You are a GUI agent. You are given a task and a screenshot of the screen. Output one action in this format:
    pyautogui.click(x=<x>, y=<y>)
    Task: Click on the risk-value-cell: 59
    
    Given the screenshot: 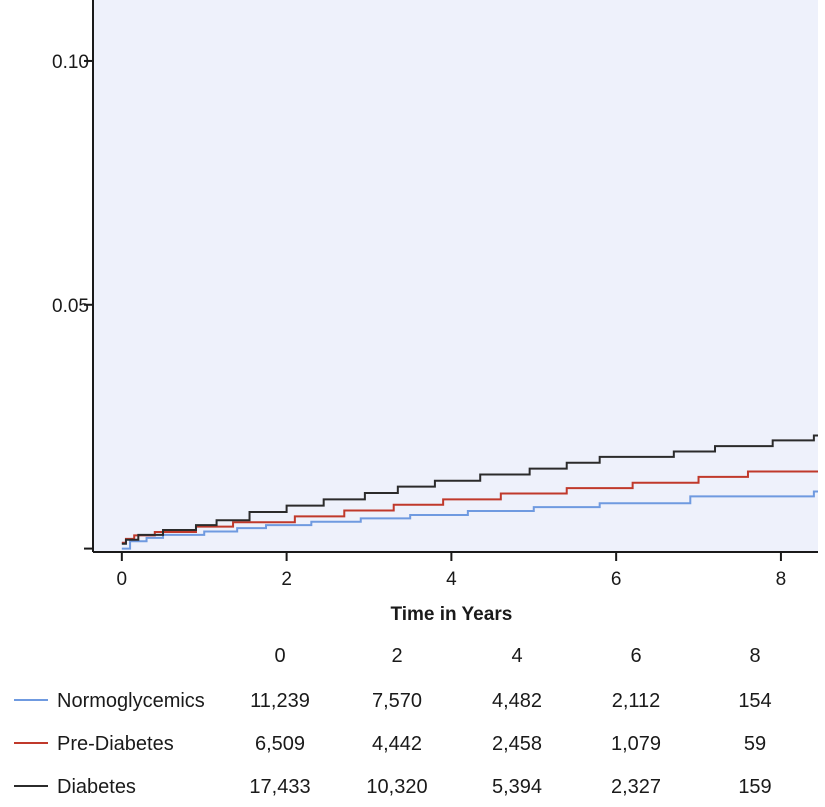 What is the action you would take?
    pyautogui.click(x=755, y=744)
    